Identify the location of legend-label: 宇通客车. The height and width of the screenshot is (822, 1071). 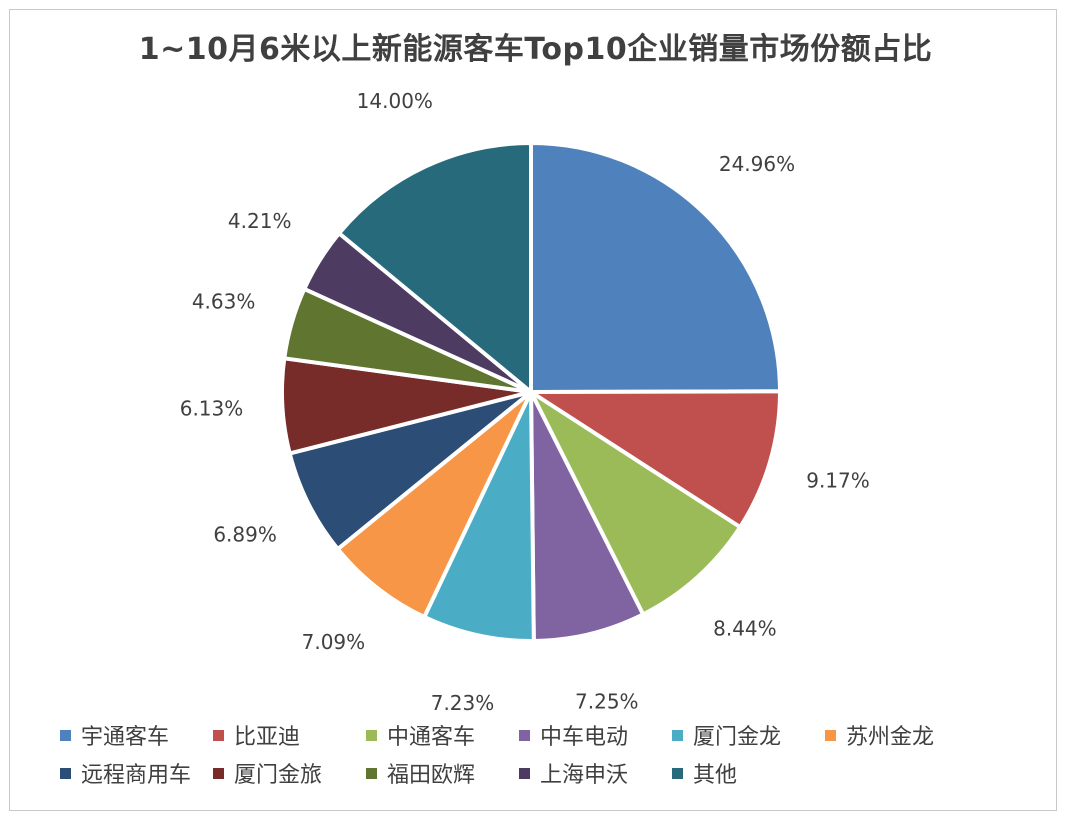
(125, 737).